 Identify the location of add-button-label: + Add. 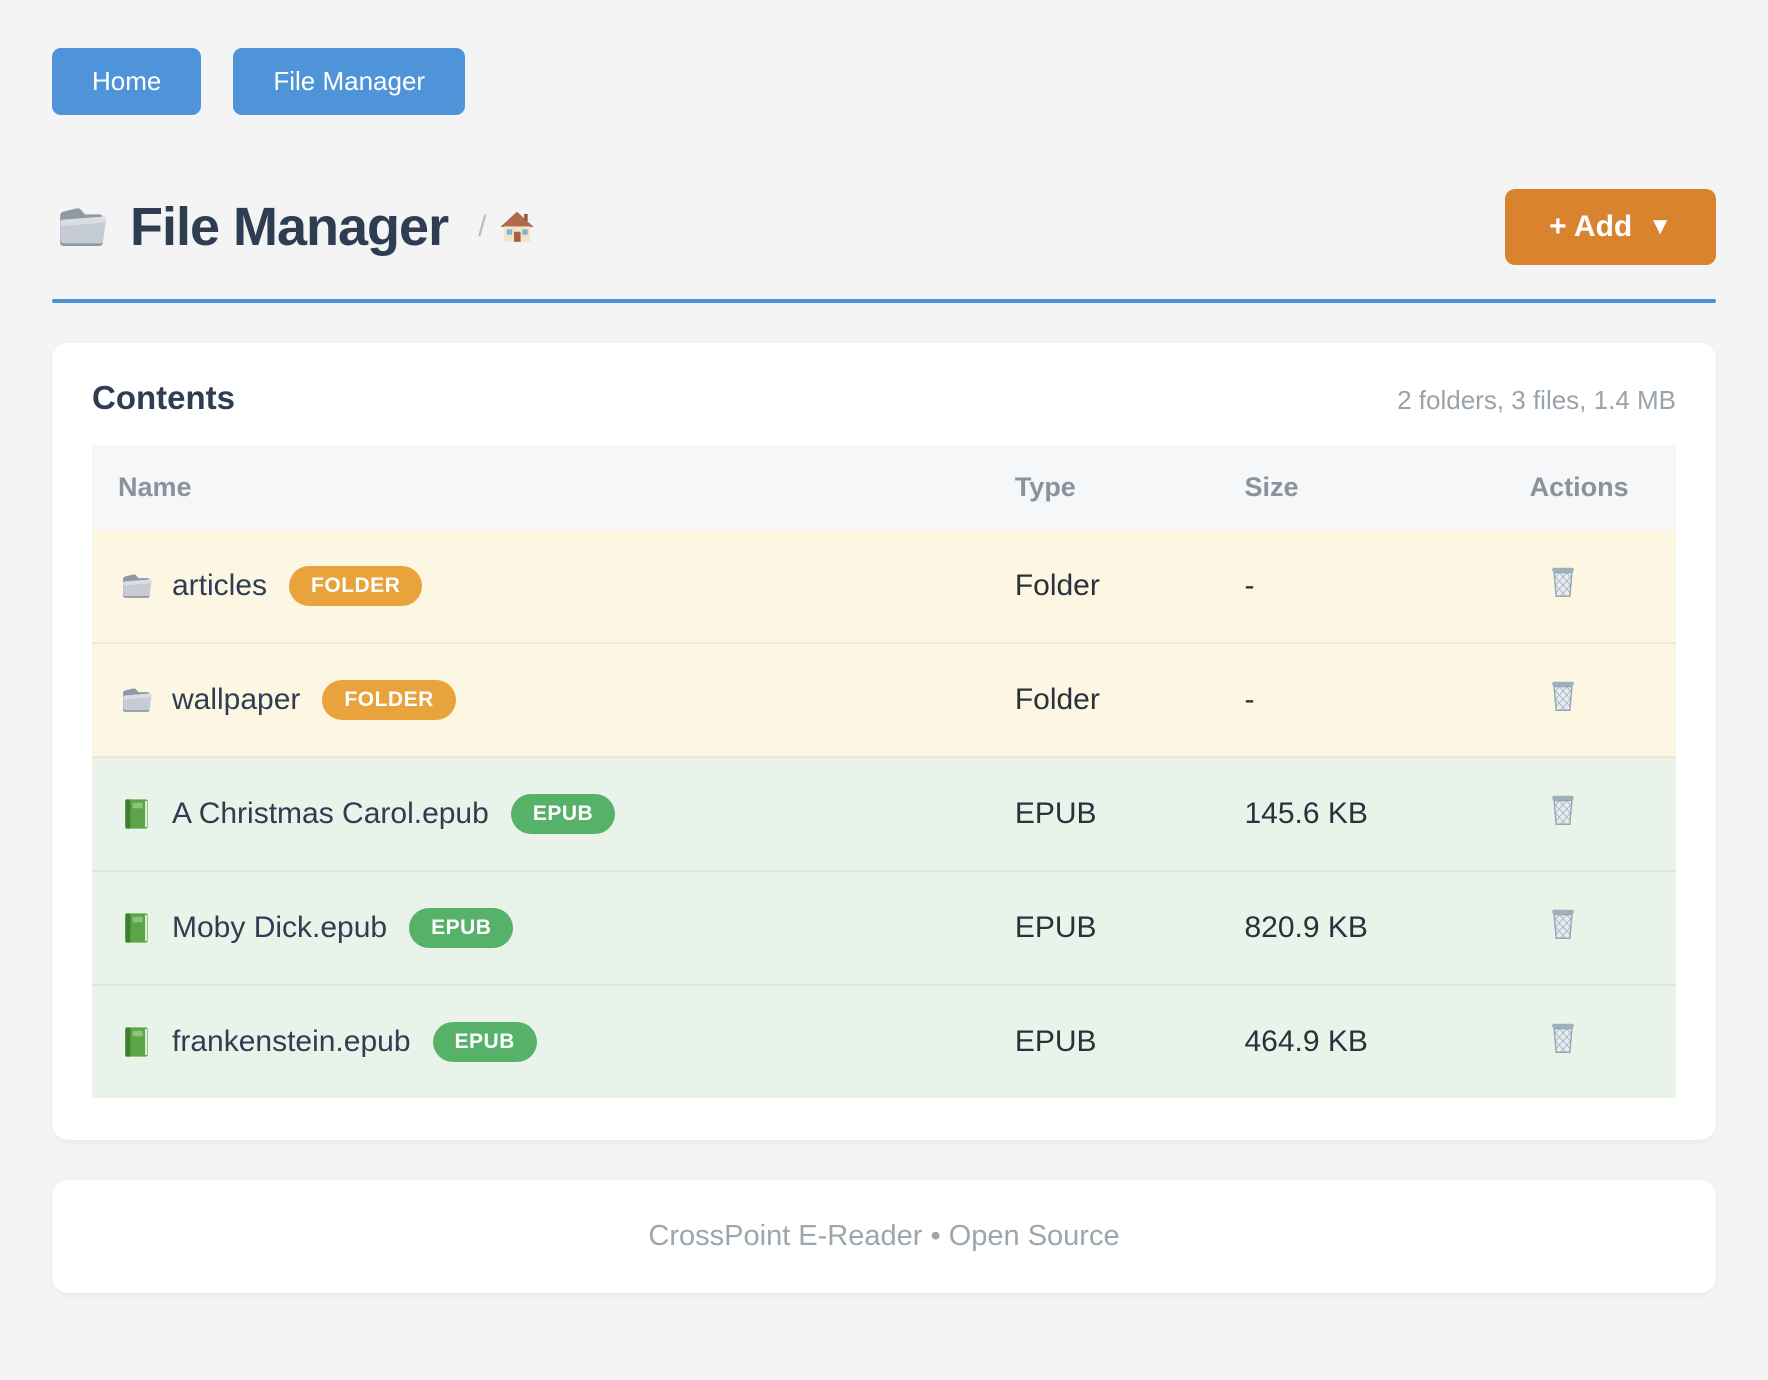
(1591, 226).